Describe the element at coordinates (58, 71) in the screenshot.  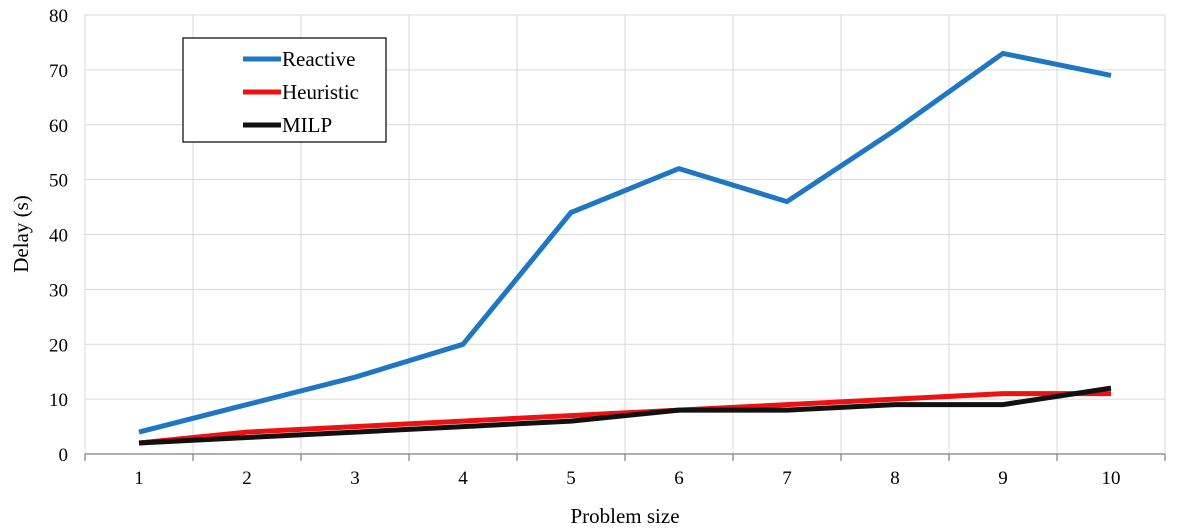
I see `y-tick-label: 70` at that location.